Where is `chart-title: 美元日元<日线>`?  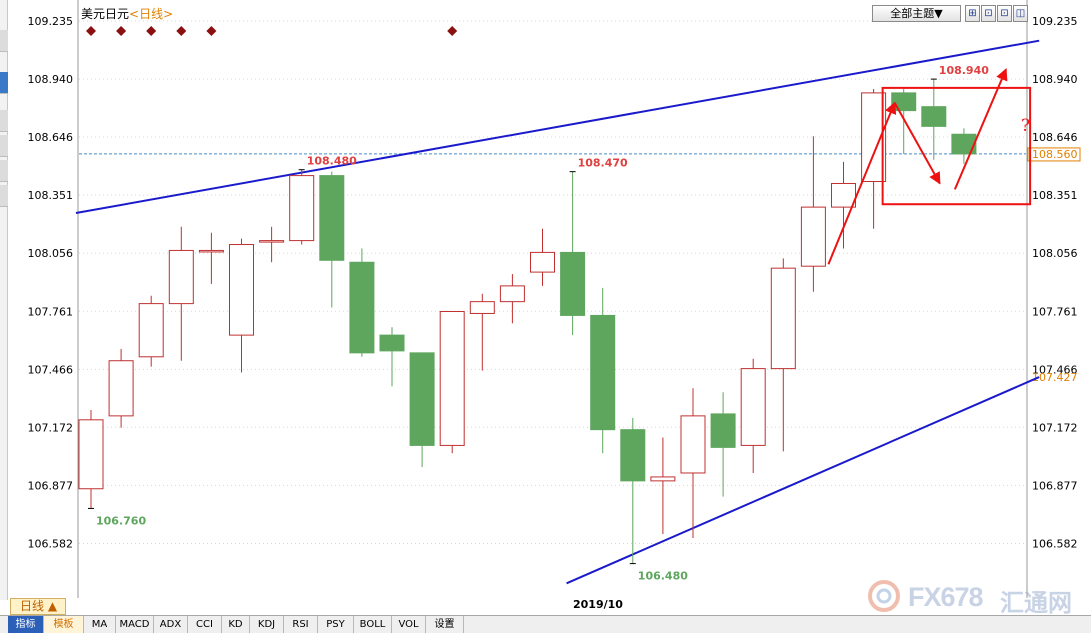 chart-title: 美元日元<日线> is located at coordinates (127, 13).